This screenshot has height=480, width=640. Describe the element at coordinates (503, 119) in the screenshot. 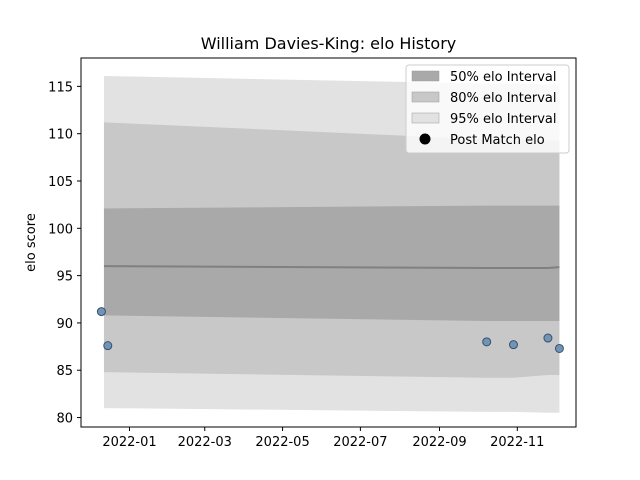

I see `legend-label: 95% elo Interval` at that location.